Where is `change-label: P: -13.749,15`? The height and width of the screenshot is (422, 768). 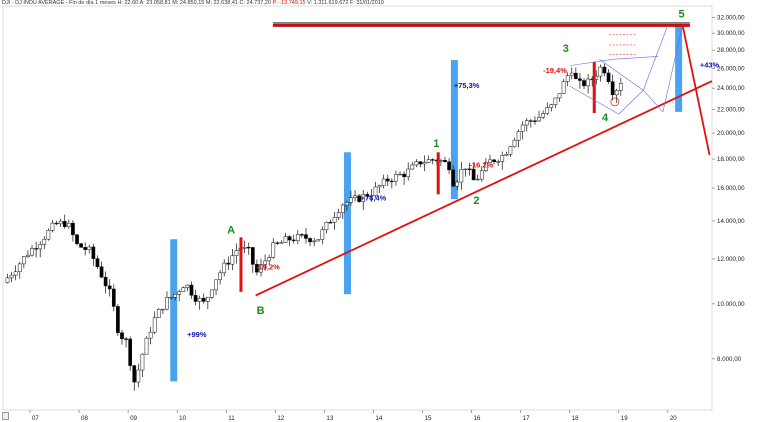 change-label: P: -13.749,15 is located at coordinates (289, 3).